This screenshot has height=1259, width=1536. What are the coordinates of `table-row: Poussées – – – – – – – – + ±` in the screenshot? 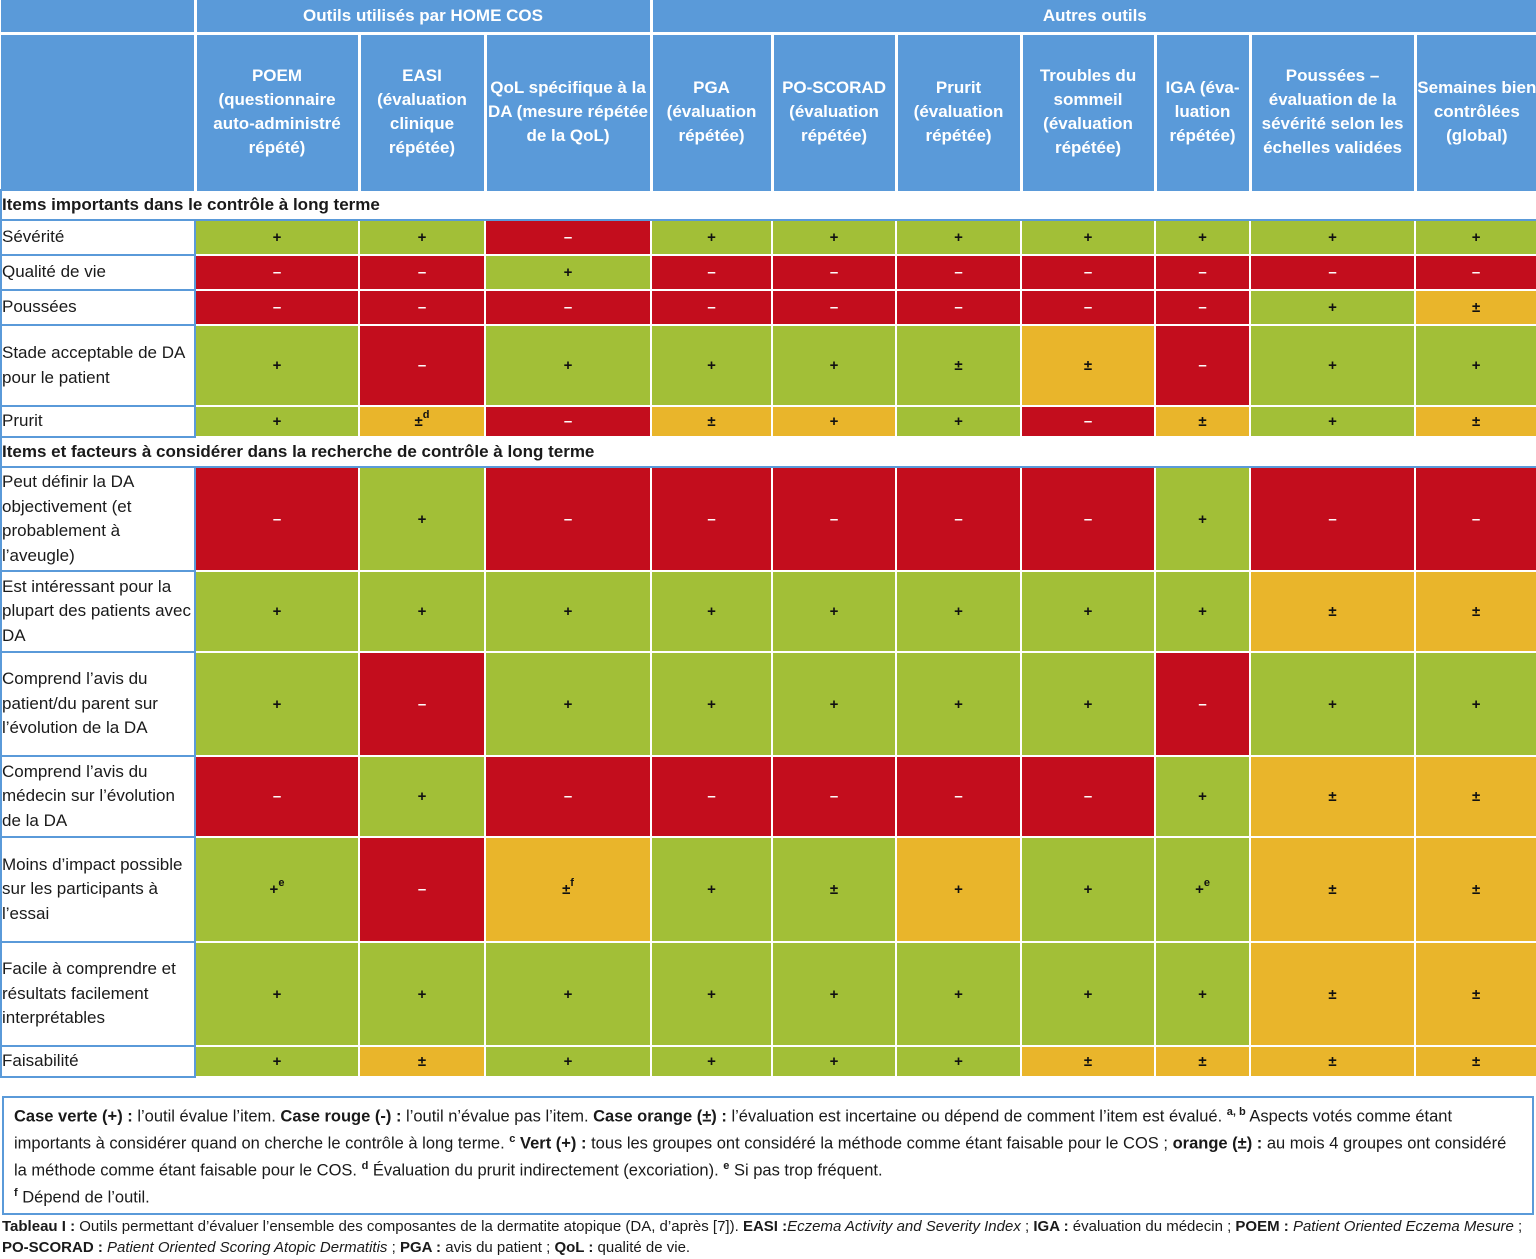 It's located at (768, 307).